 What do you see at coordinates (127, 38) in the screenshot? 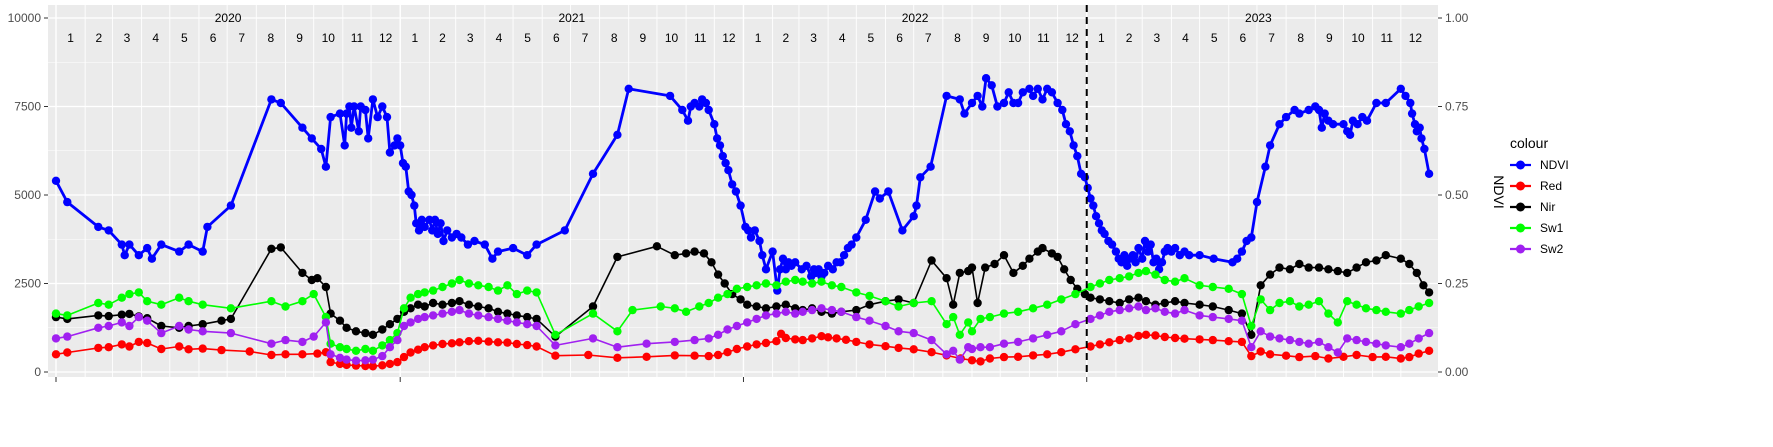
I see `month-label: 3` at bounding box center [127, 38].